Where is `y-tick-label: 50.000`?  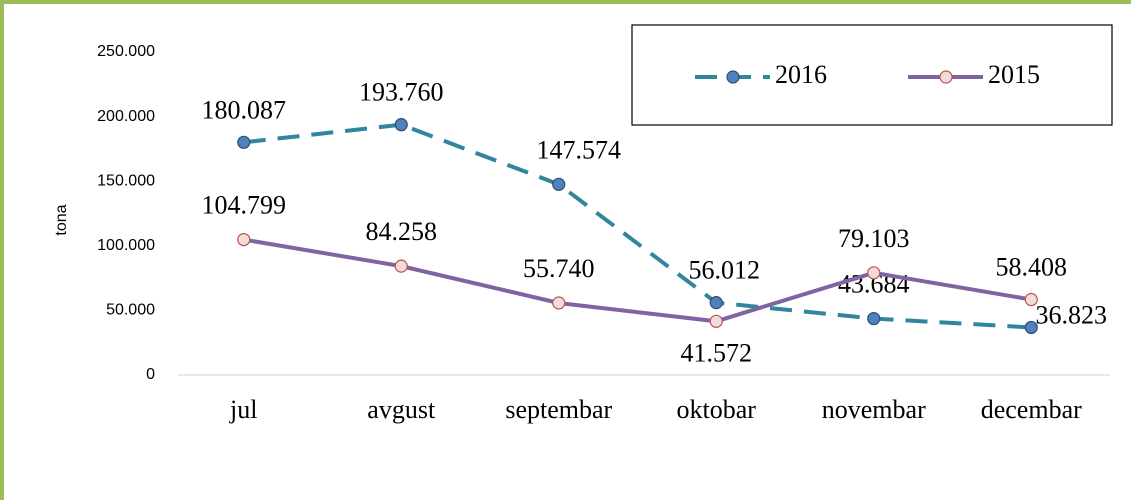 y-tick-label: 50.000 is located at coordinates (130, 310).